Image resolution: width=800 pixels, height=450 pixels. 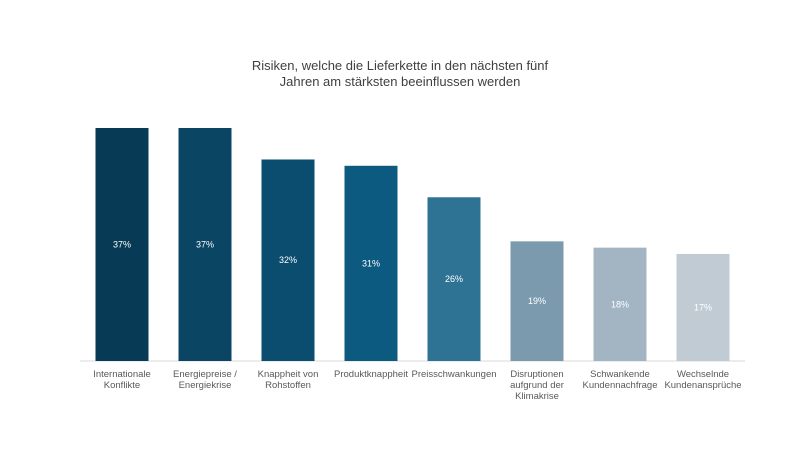 What do you see at coordinates (620, 374) in the screenshot?
I see `category-label: Schwankende` at bounding box center [620, 374].